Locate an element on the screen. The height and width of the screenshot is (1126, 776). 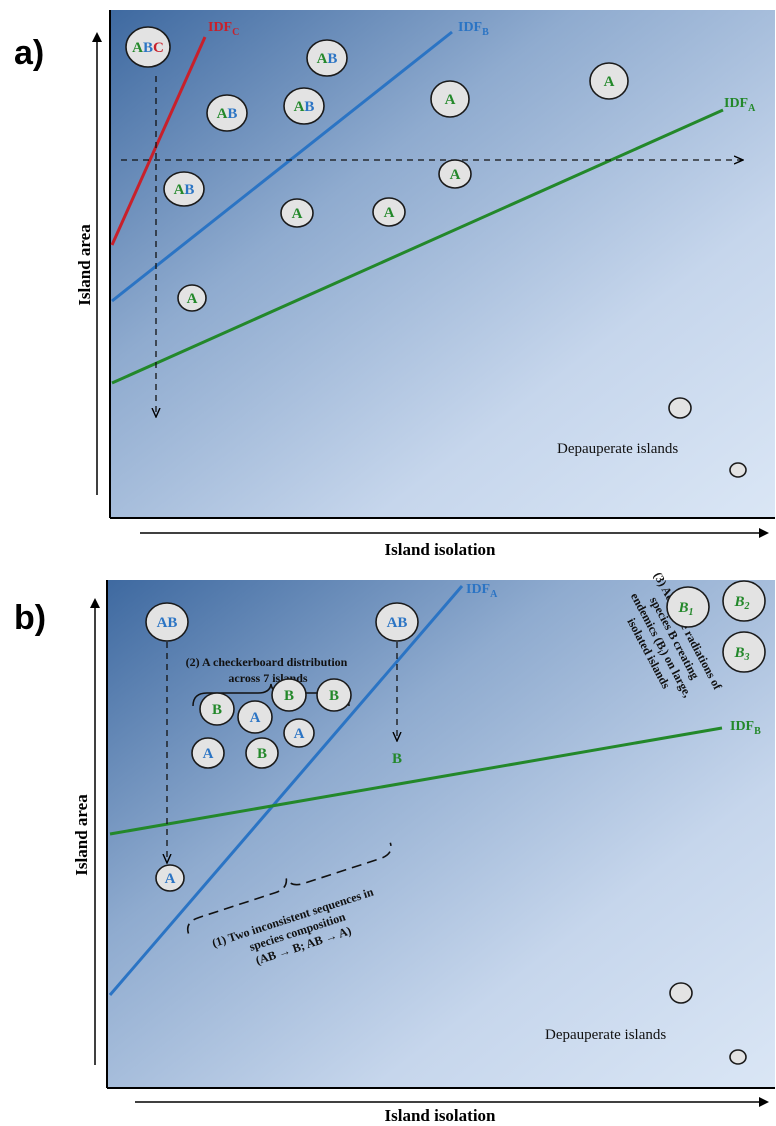
island-b2: B2 is located at coordinates (744, 601).